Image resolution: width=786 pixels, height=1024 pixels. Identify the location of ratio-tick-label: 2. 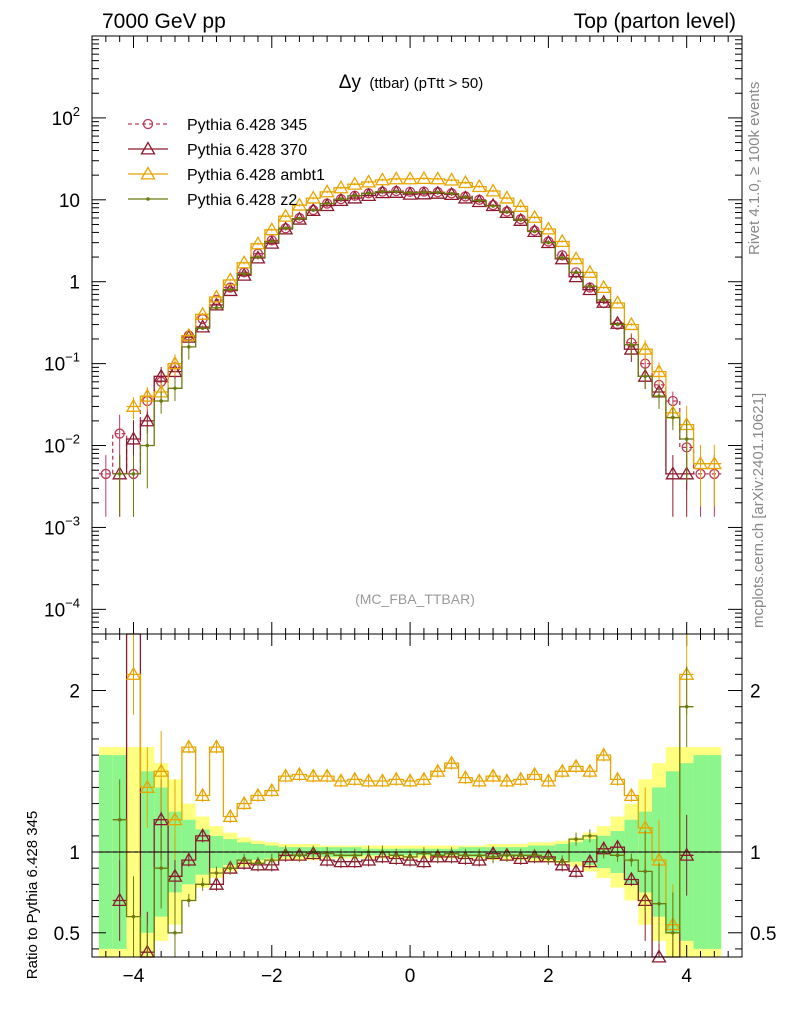
(74, 692).